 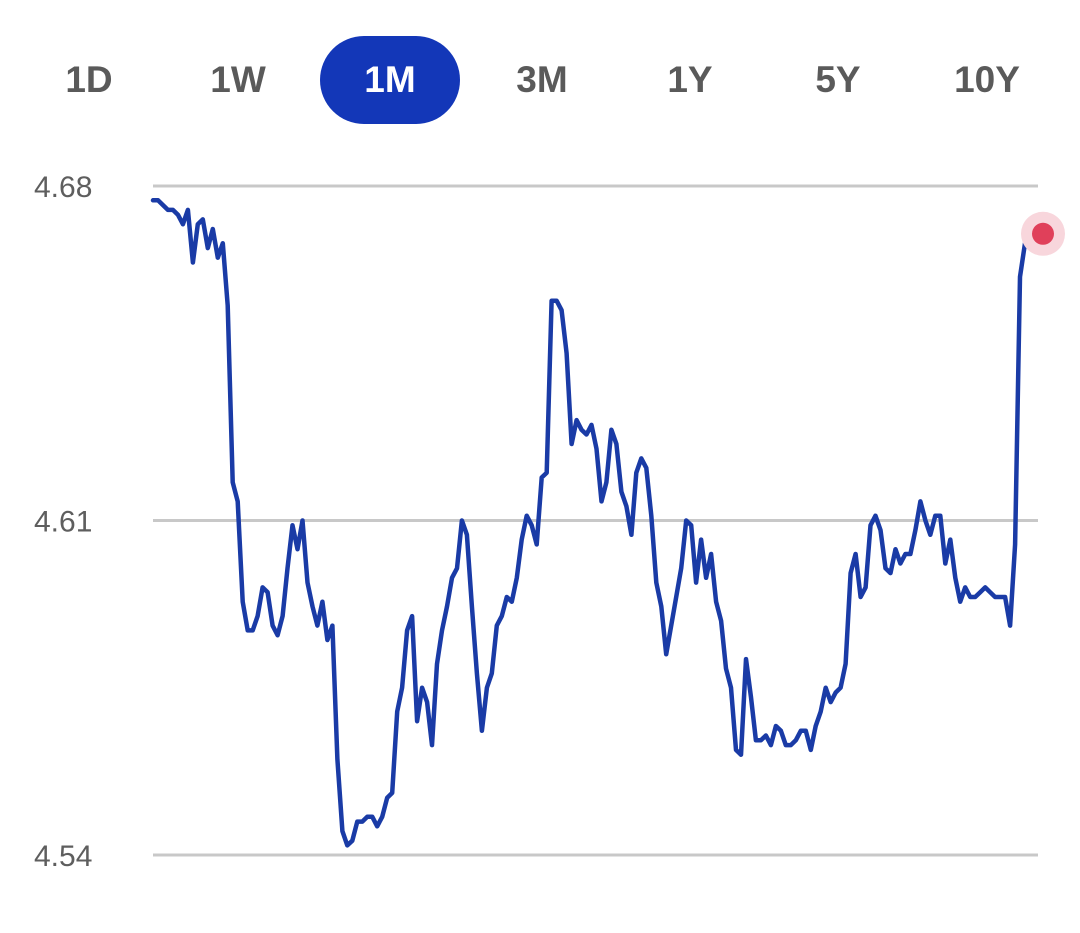 I want to click on tab-5y: 5Y, so click(x=838, y=79).